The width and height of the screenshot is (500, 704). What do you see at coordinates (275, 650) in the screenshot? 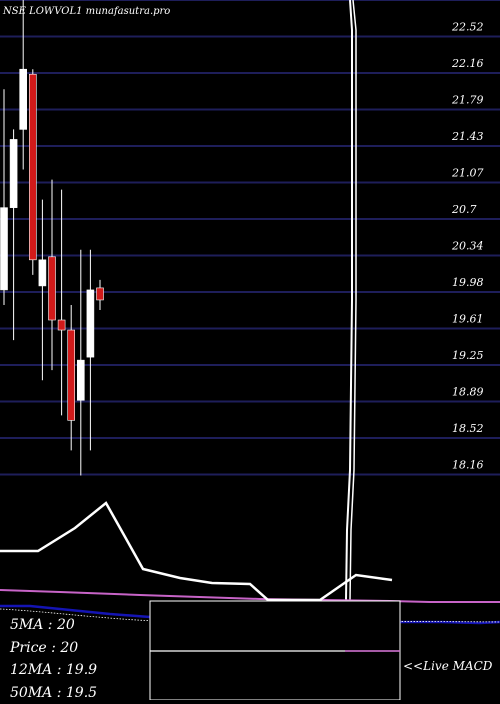
I see `macd-panel` at bounding box center [275, 650].